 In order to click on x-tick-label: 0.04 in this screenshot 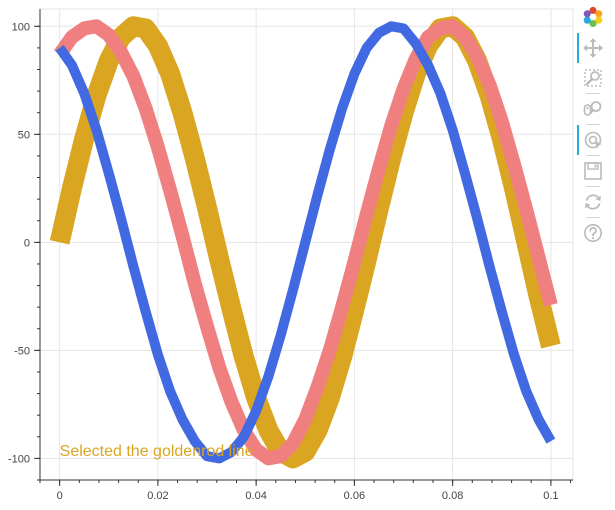, I will do `click(255, 496)`.